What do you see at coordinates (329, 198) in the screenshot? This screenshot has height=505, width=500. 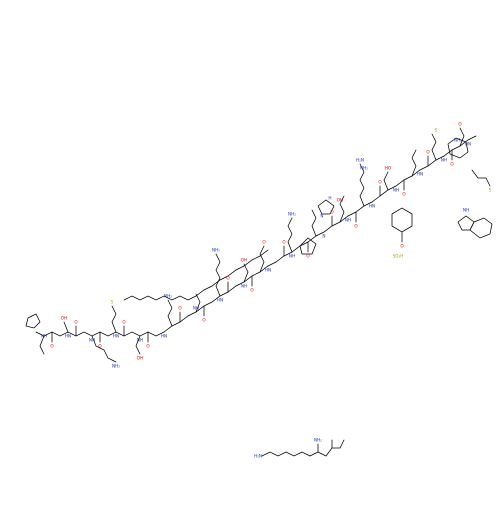 I see `atom-h: H` at bounding box center [329, 198].